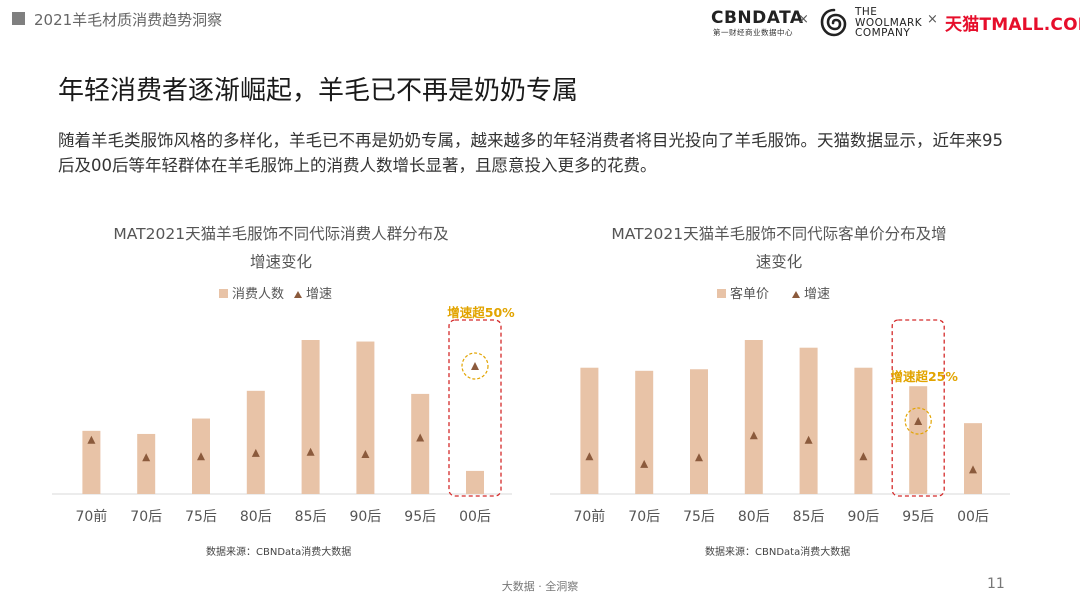 The image size is (1080, 601). What do you see at coordinates (924, 376) in the screenshot?
I see `highlight-label: 增速超25%` at bounding box center [924, 376].